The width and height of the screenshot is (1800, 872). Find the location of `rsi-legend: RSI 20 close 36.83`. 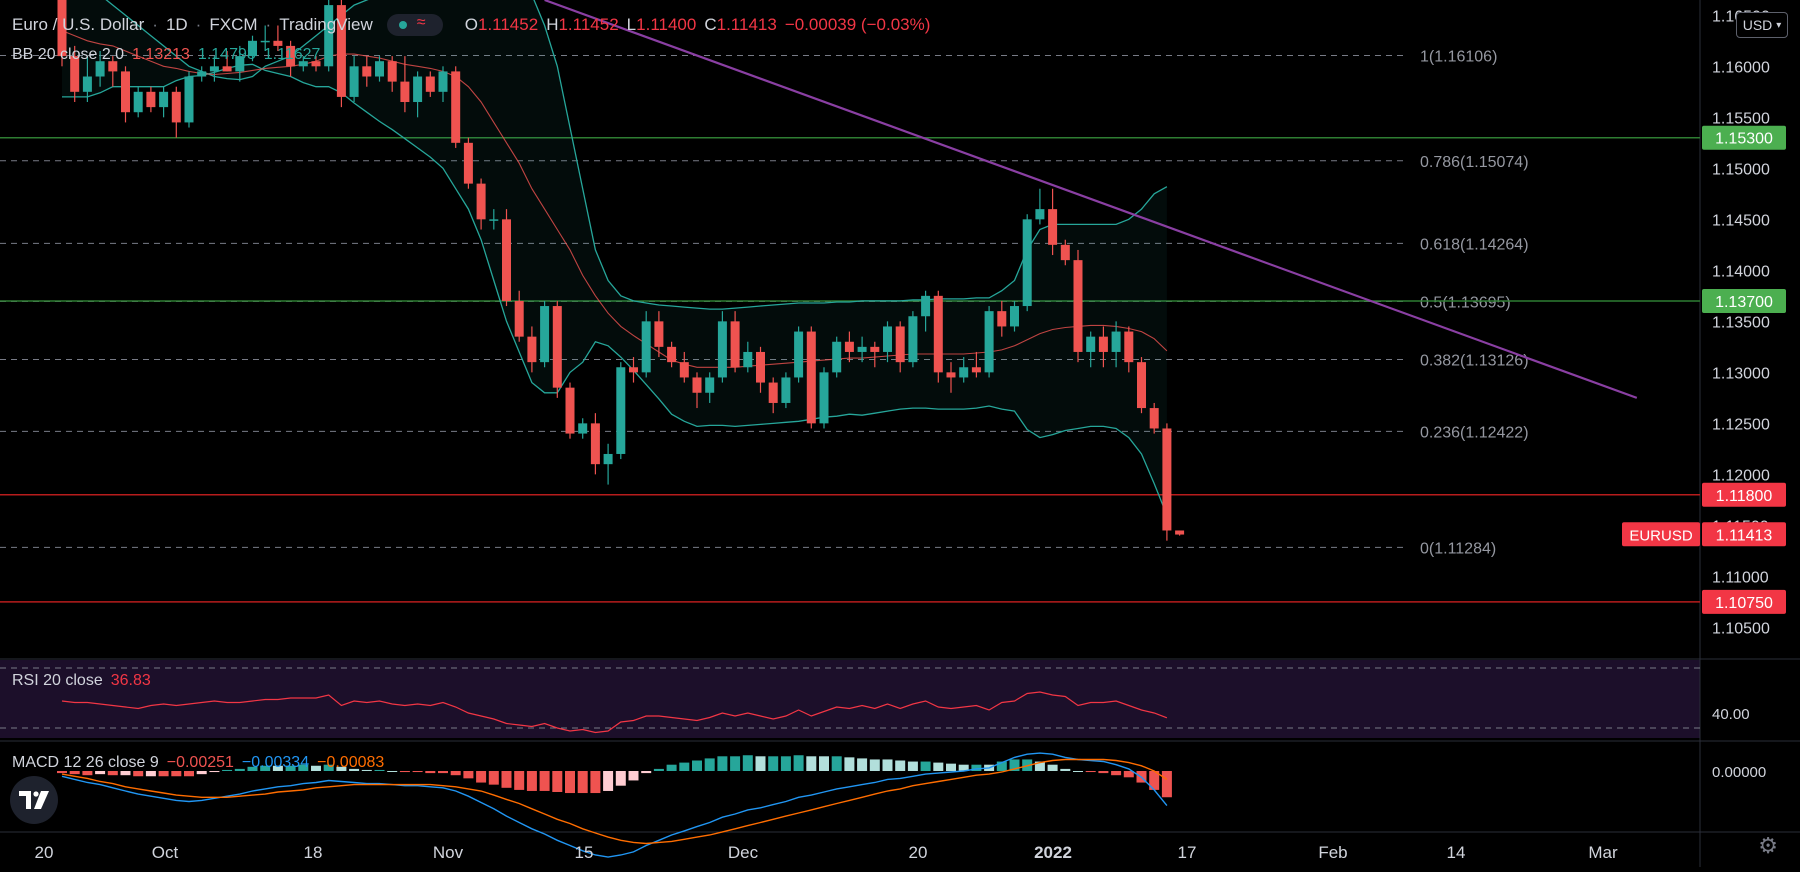

rsi-legend: RSI 20 close 36.83 is located at coordinates (81, 681).